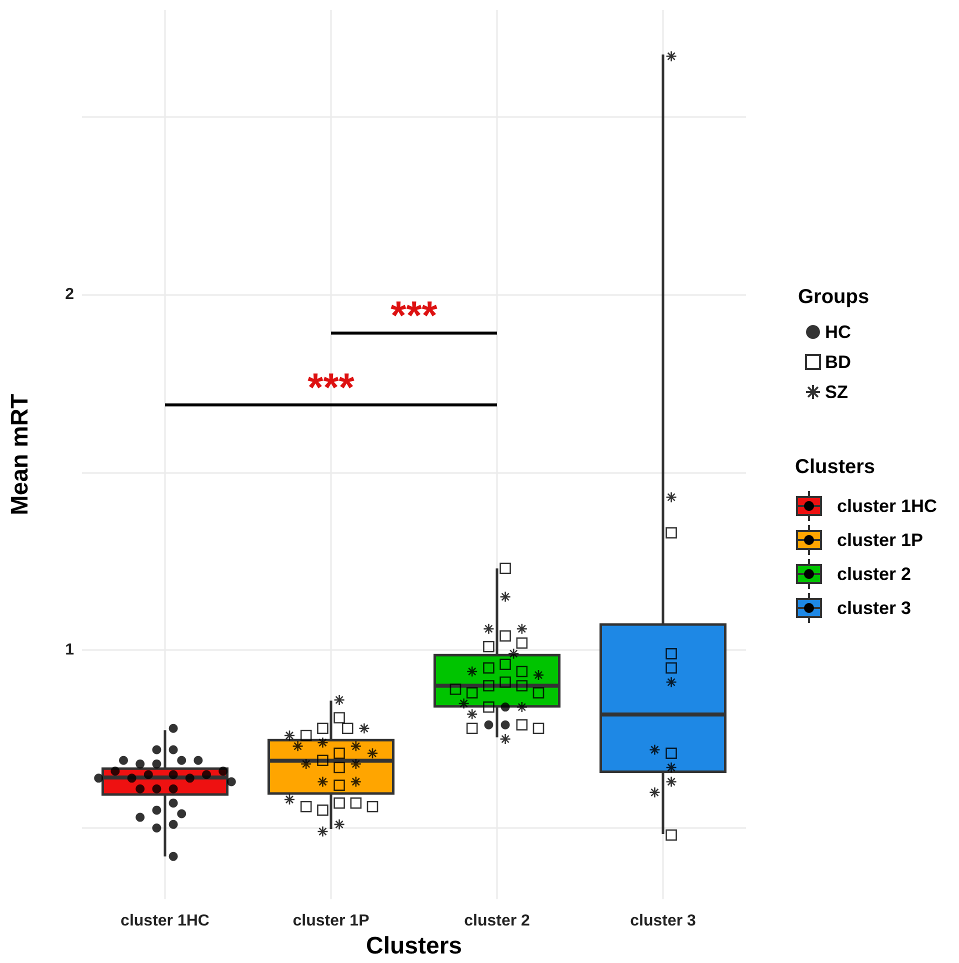 The image size is (959, 963). What do you see at coordinates (836, 392) in the screenshot?
I see `legend-label: SZ` at bounding box center [836, 392].